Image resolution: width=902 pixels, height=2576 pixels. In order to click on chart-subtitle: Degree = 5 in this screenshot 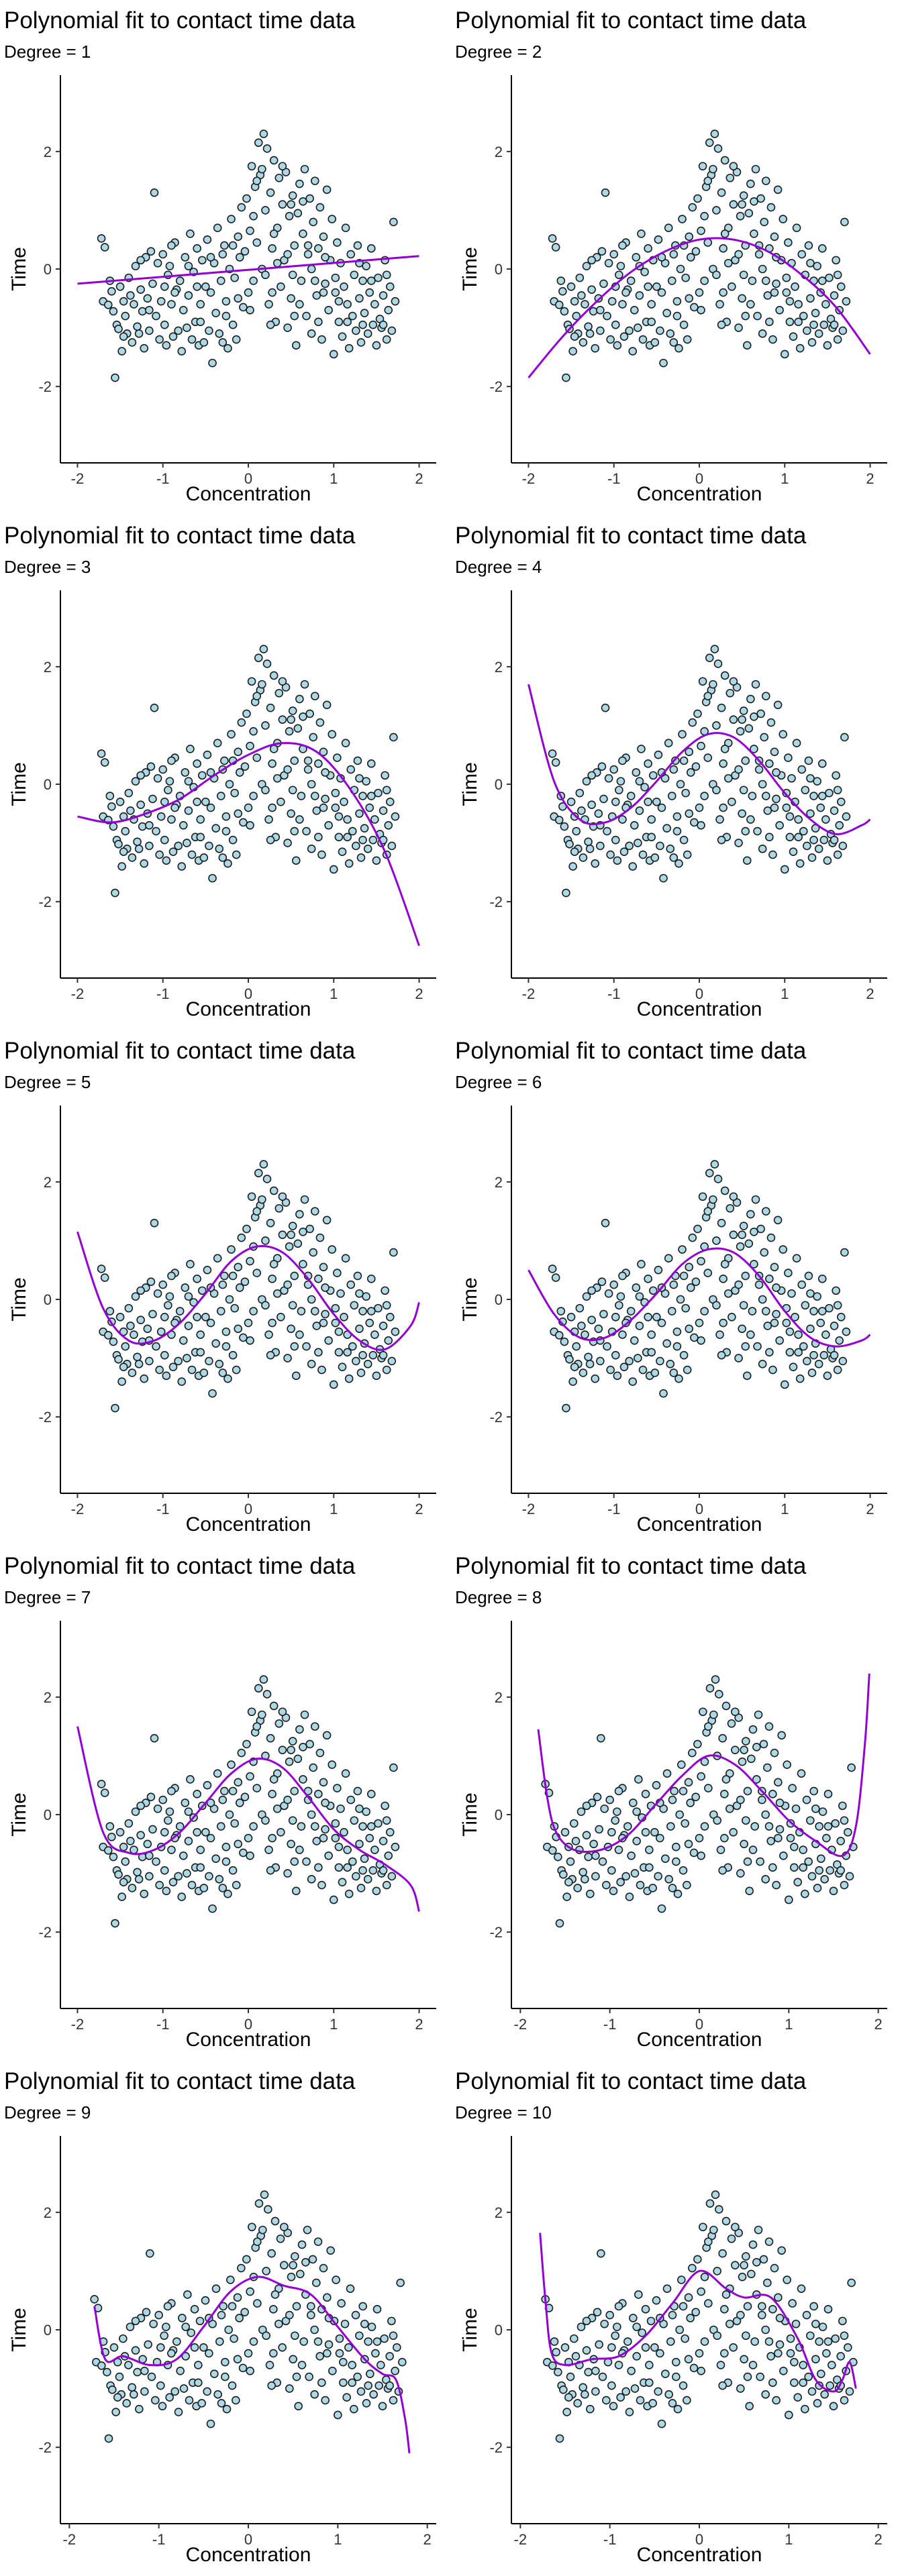, I will do `click(47, 1082)`.